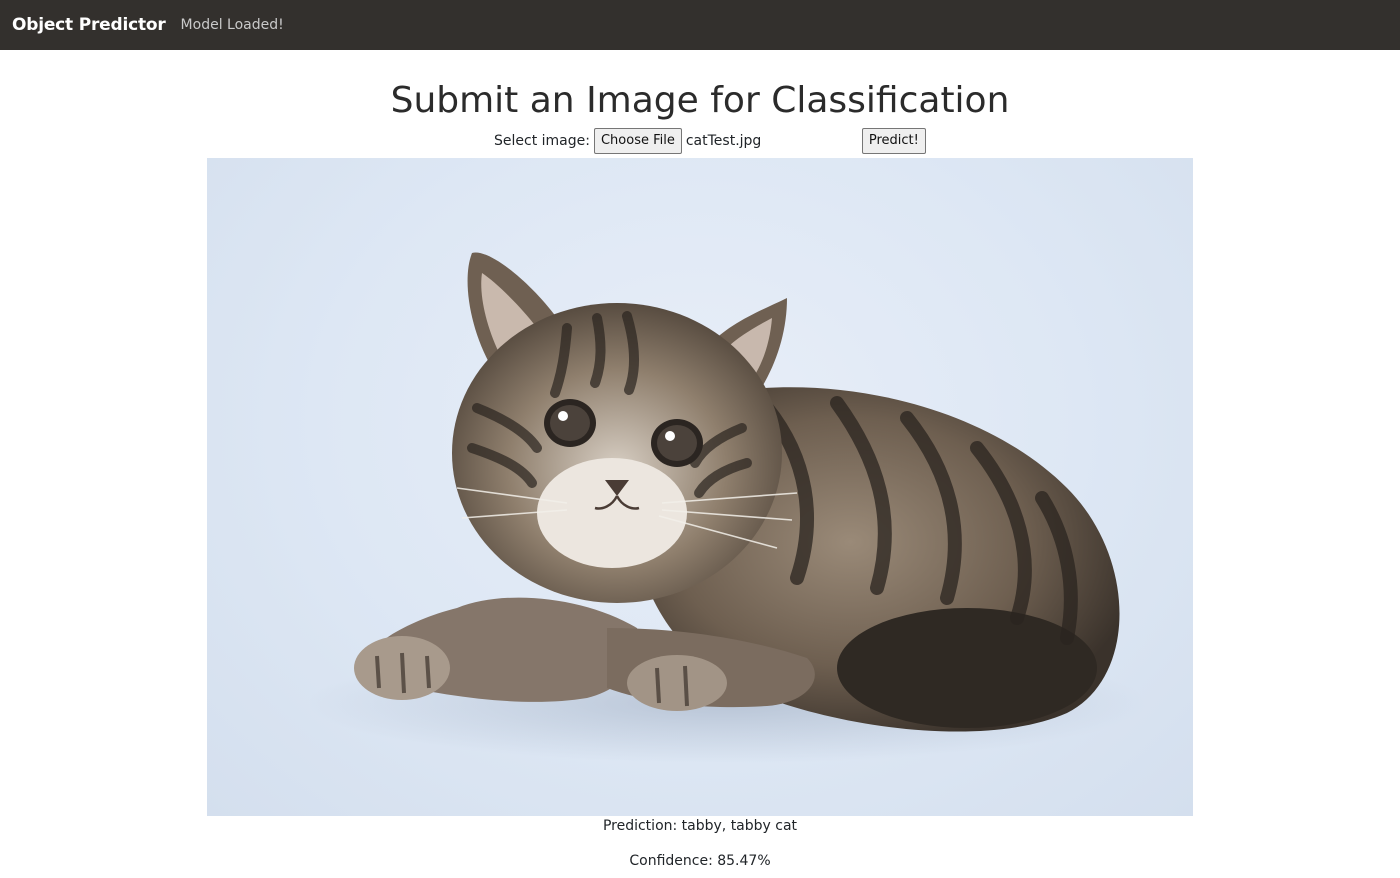 This screenshot has width=1400, height=878. What do you see at coordinates (542, 141) in the screenshot?
I see `select-image-label: Select image:` at bounding box center [542, 141].